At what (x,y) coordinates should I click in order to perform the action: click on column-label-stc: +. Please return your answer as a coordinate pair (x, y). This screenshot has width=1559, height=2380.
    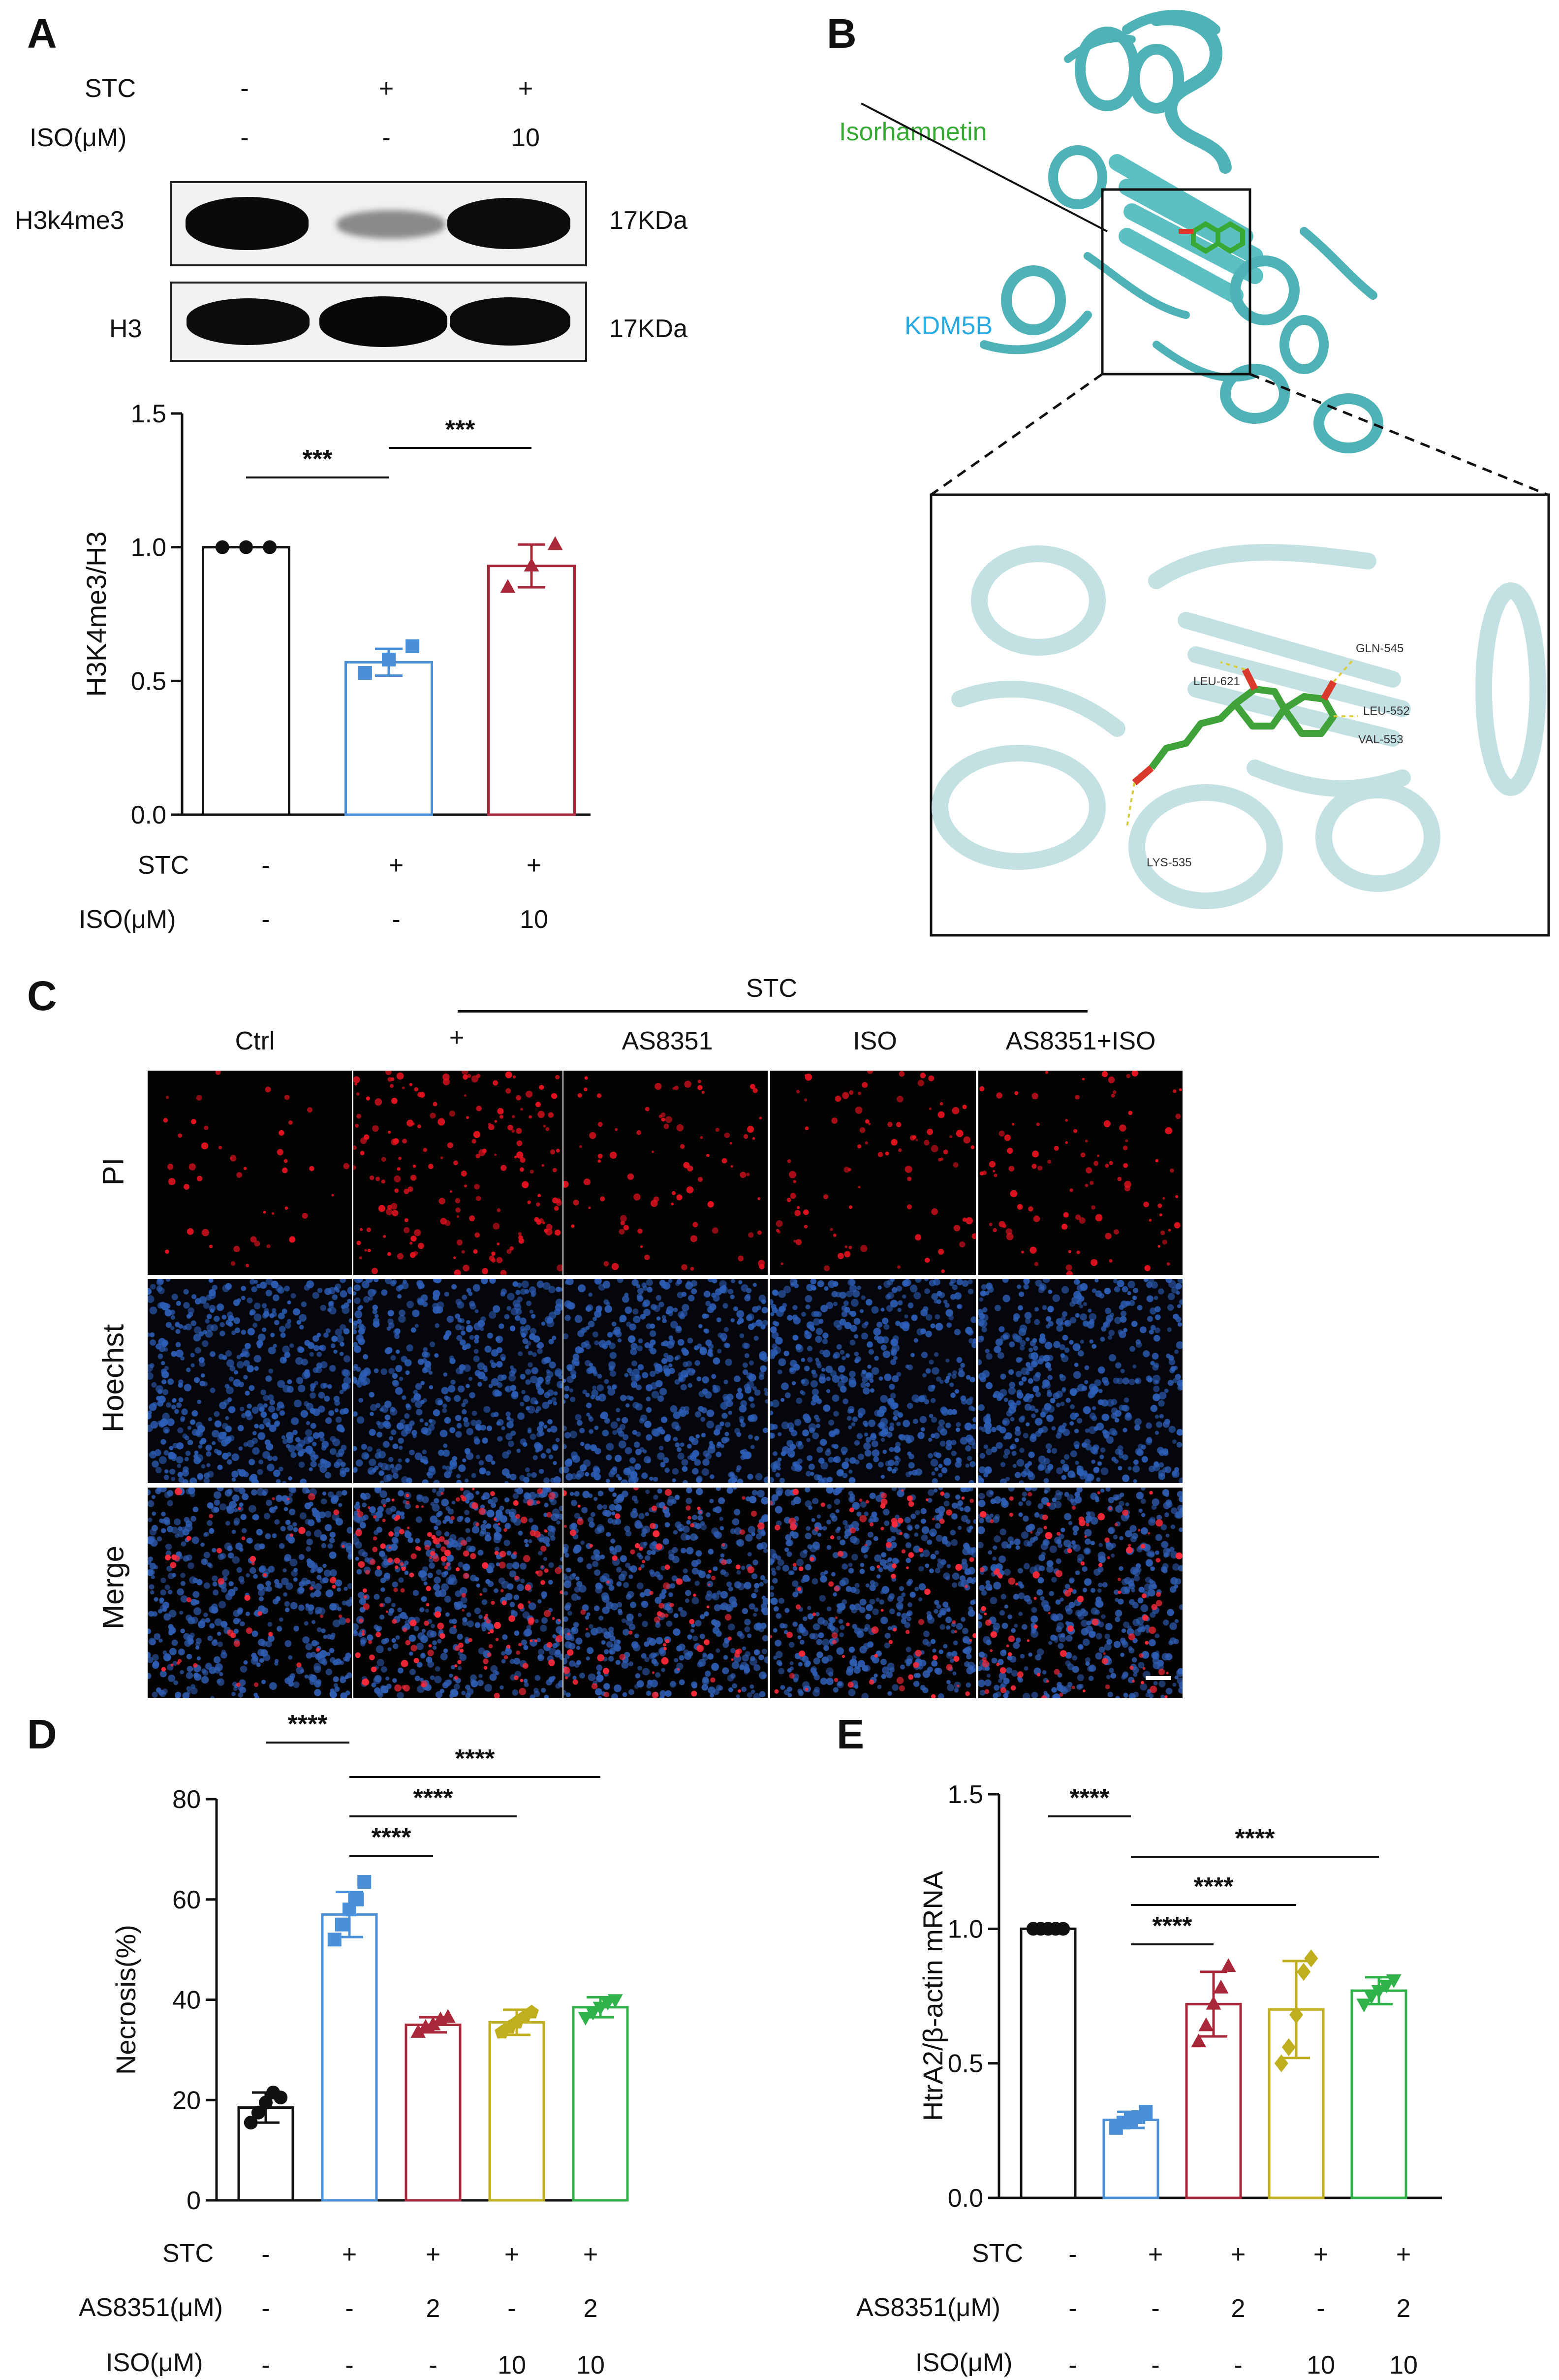
    Looking at the image, I should click on (456, 1037).